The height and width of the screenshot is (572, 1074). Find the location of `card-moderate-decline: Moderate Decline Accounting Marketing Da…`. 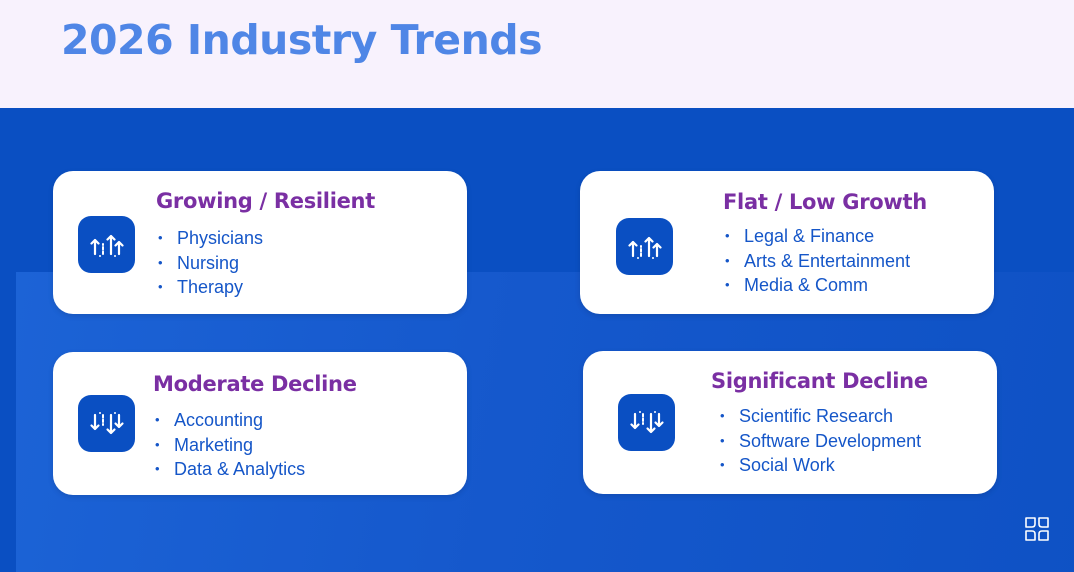

card-moderate-decline: Moderate Decline Accounting Marketing Da… is located at coordinates (260, 423).